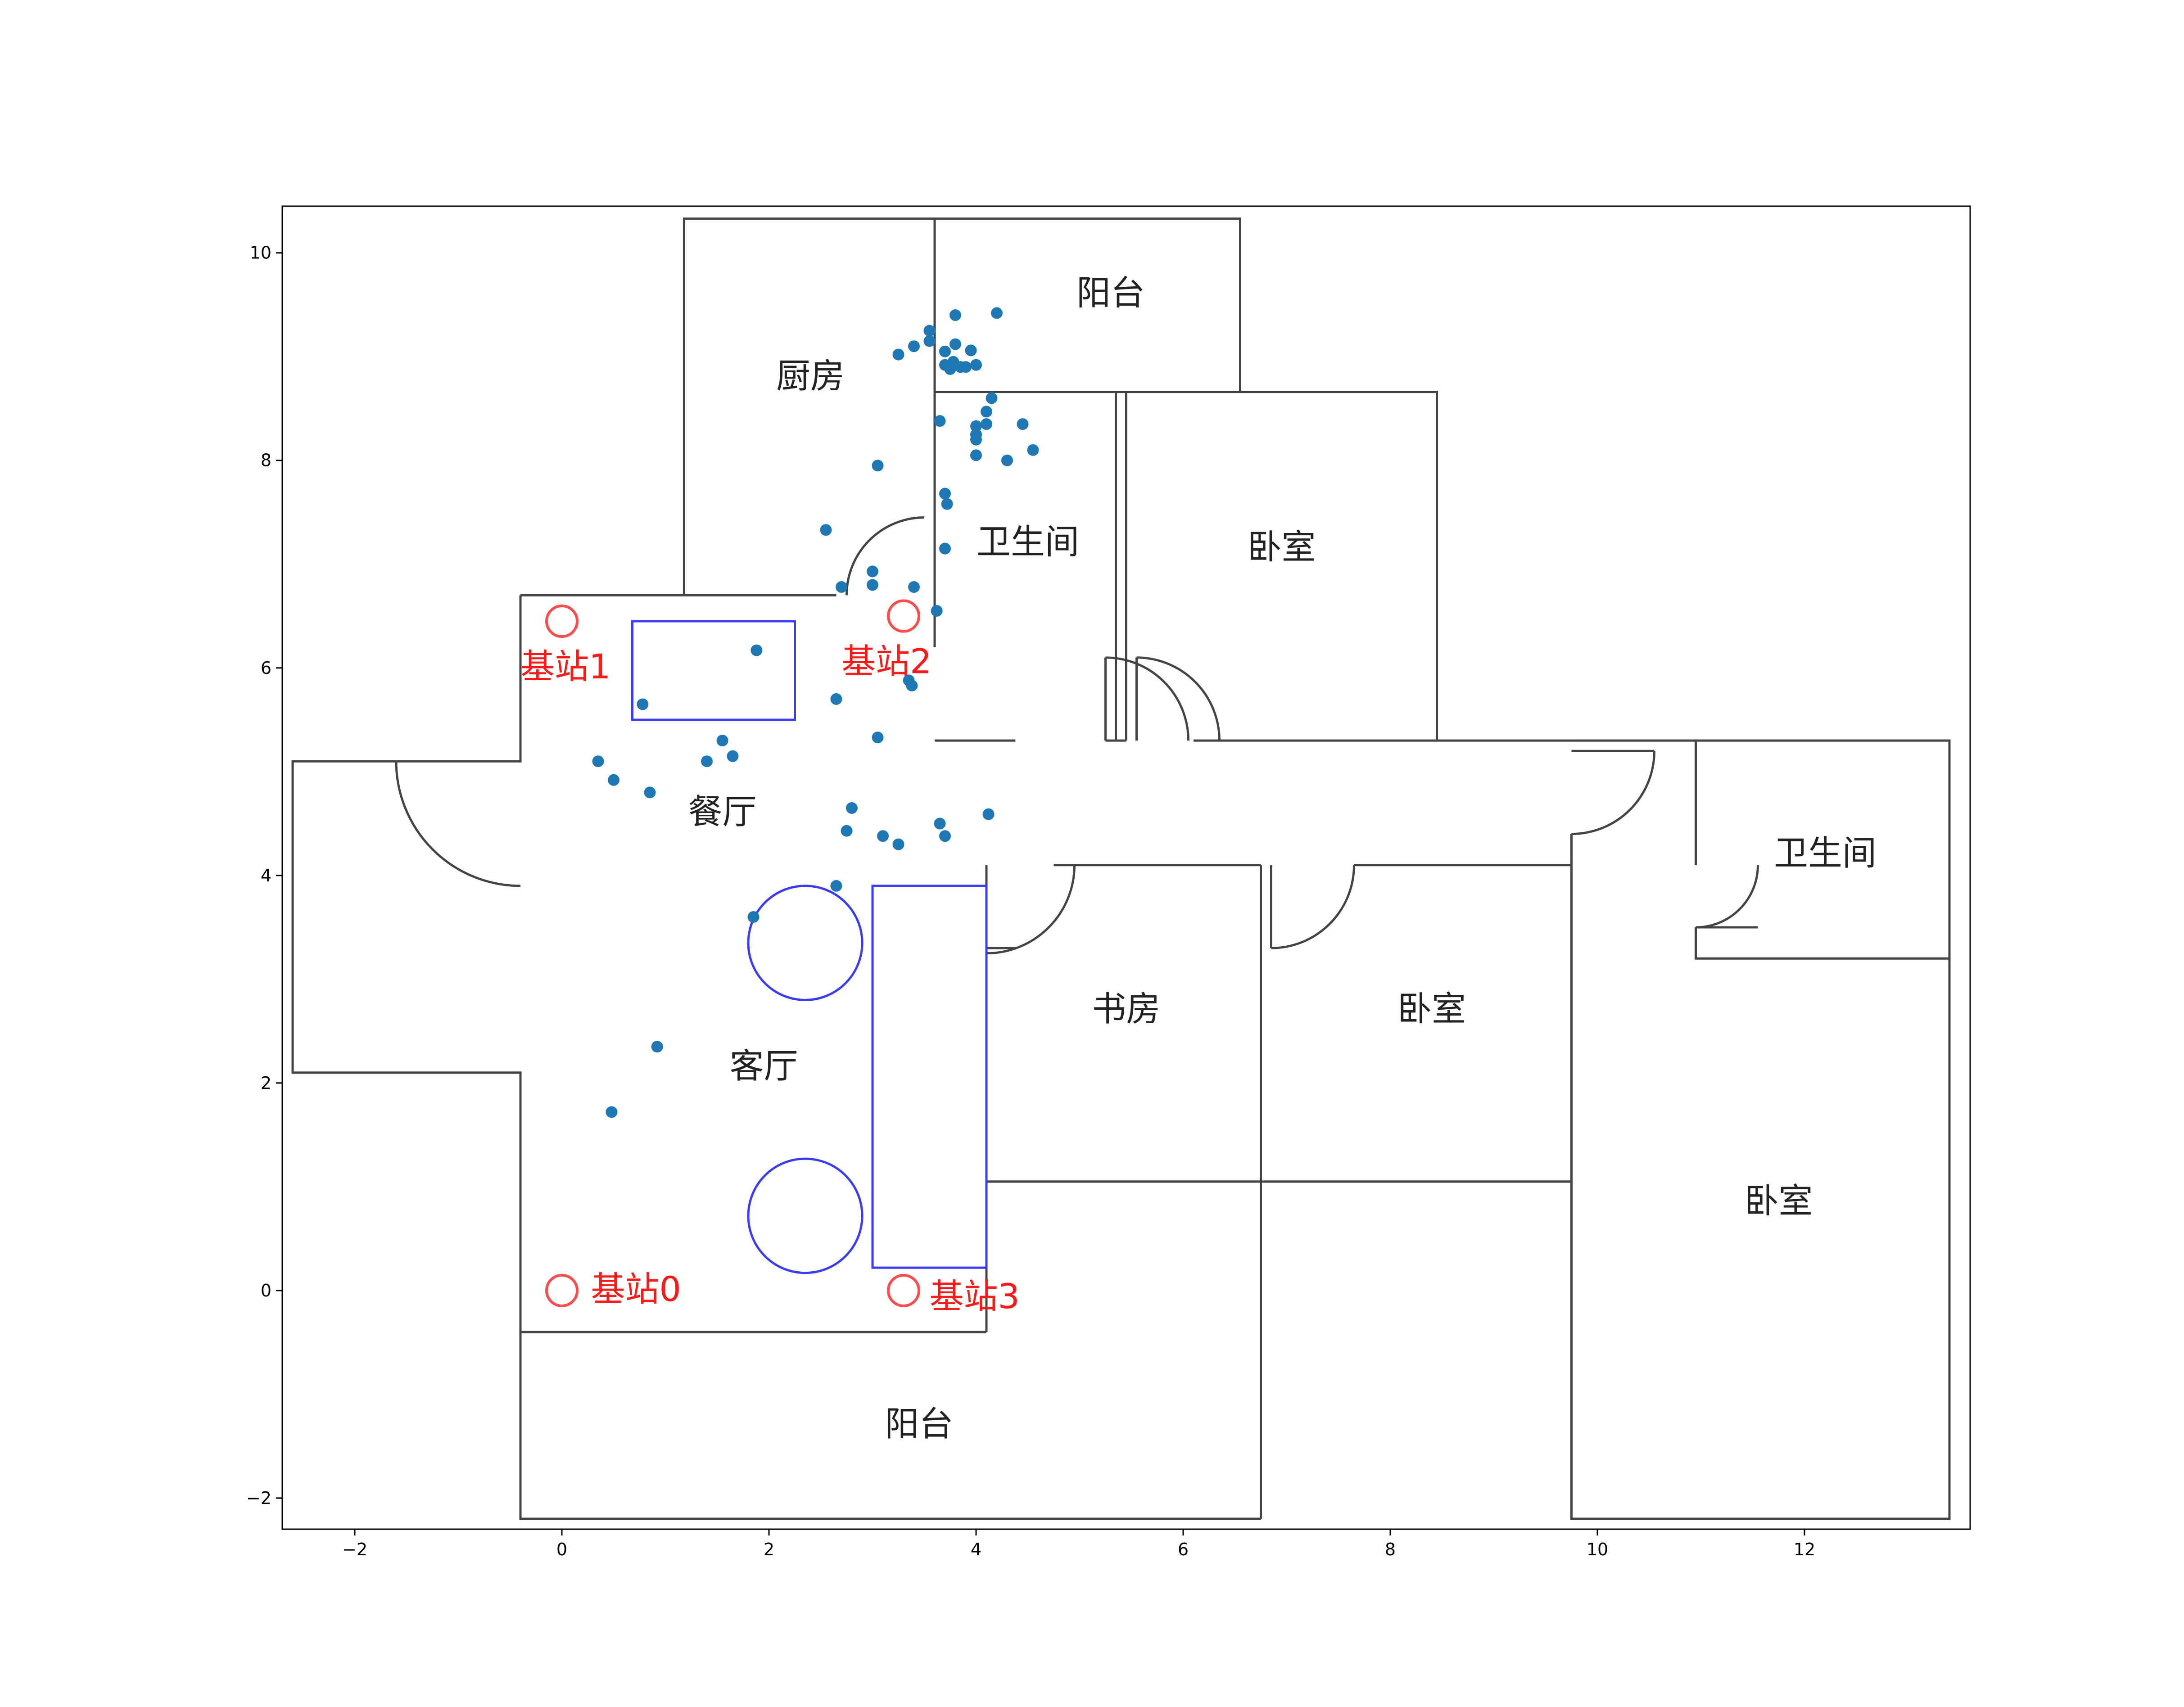 This screenshot has width=2184, height=1707. Describe the element at coordinates (260, 253) in the screenshot. I see `y-tick-label: 10` at that location.